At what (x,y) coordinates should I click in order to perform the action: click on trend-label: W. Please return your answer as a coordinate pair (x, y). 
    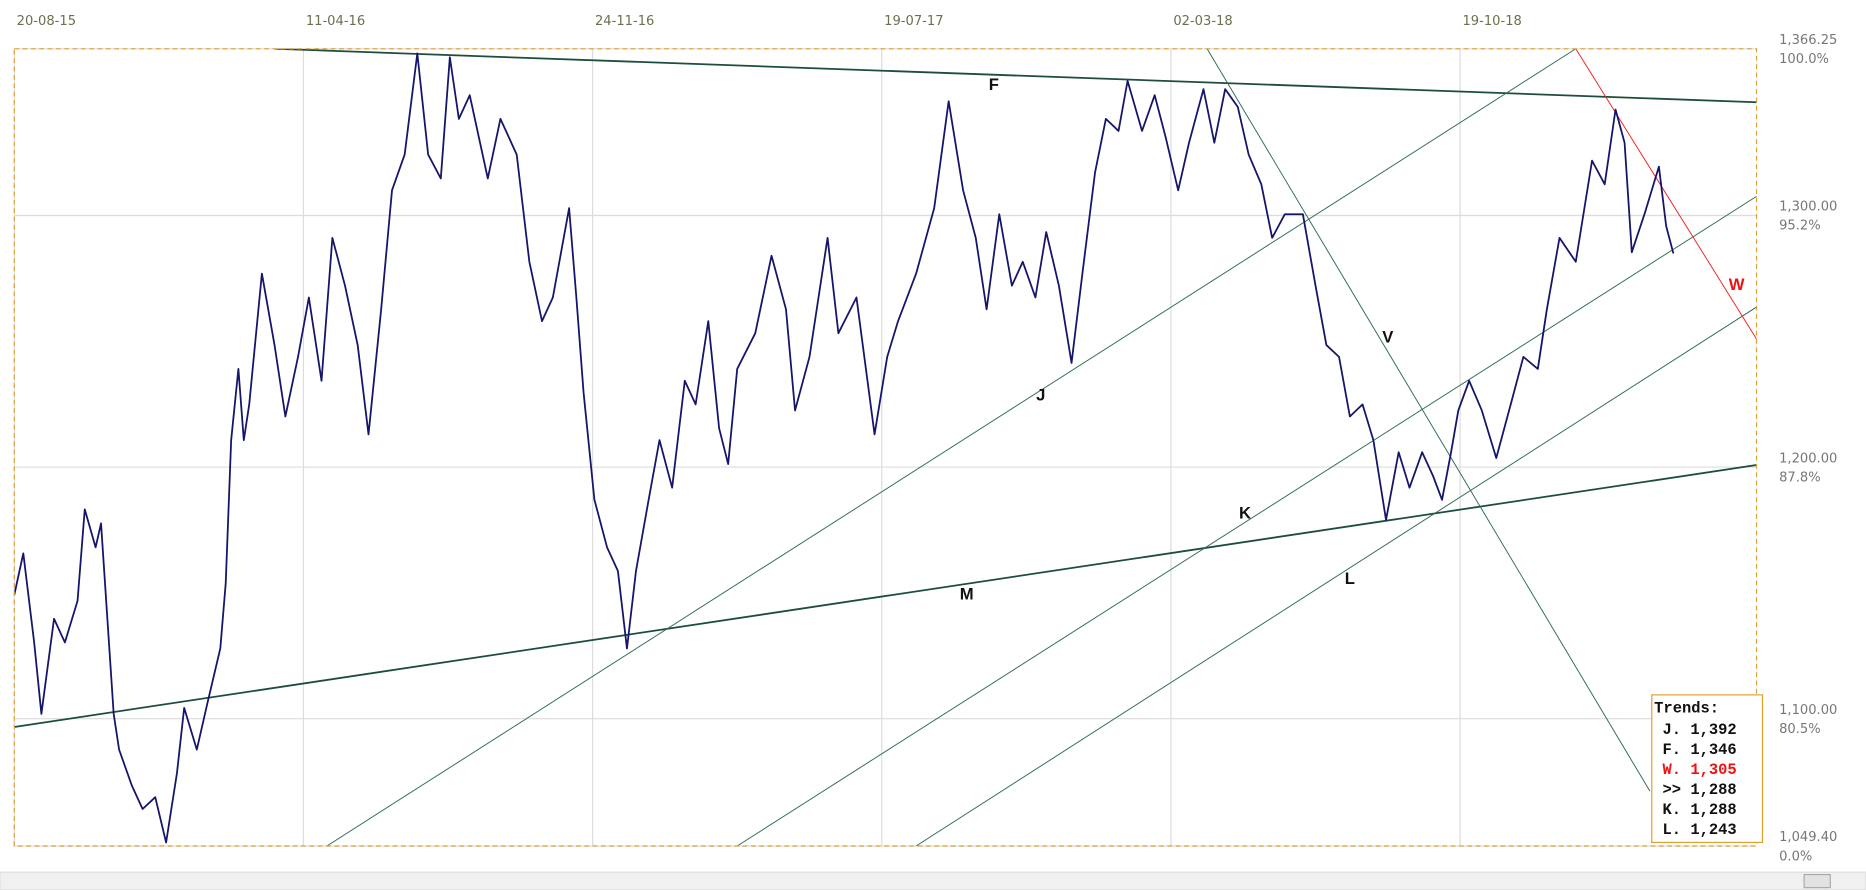
    Looking at the image, I should click on (1737, 284).